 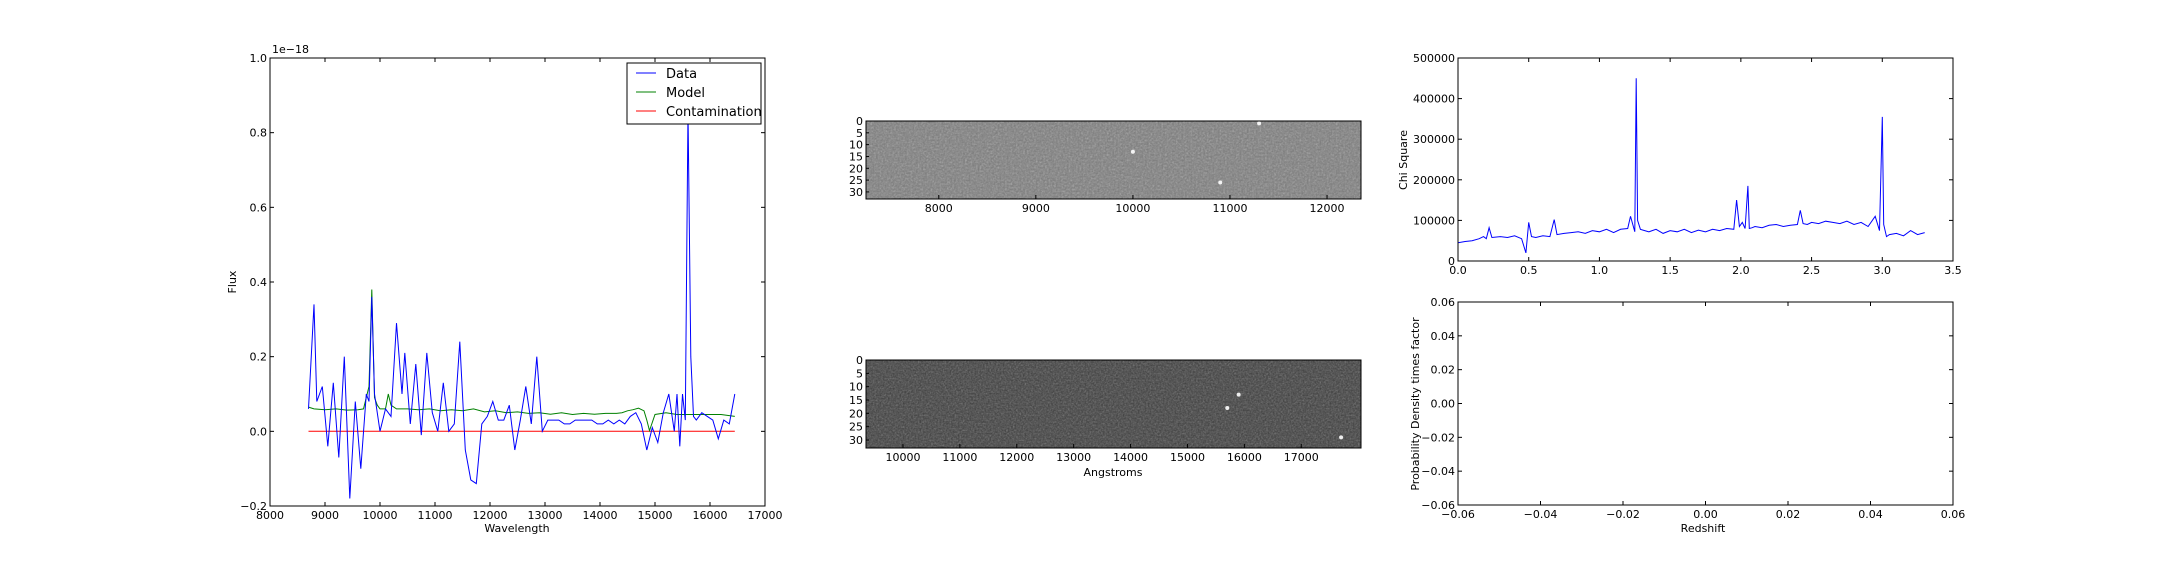 I want to click on image-bottom-ytick-label: 5, so click(x=859, y=373).